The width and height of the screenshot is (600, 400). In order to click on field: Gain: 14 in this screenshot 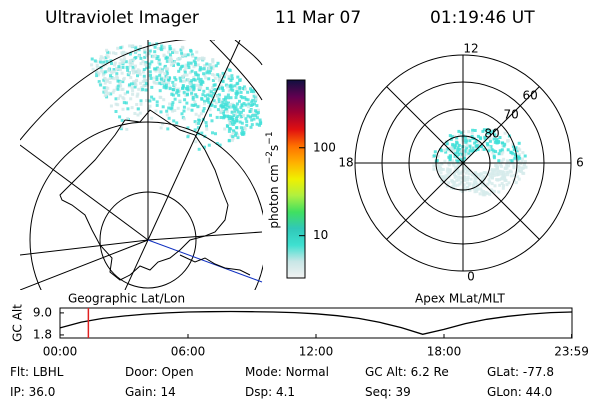, I will do `click(150, 392)`.